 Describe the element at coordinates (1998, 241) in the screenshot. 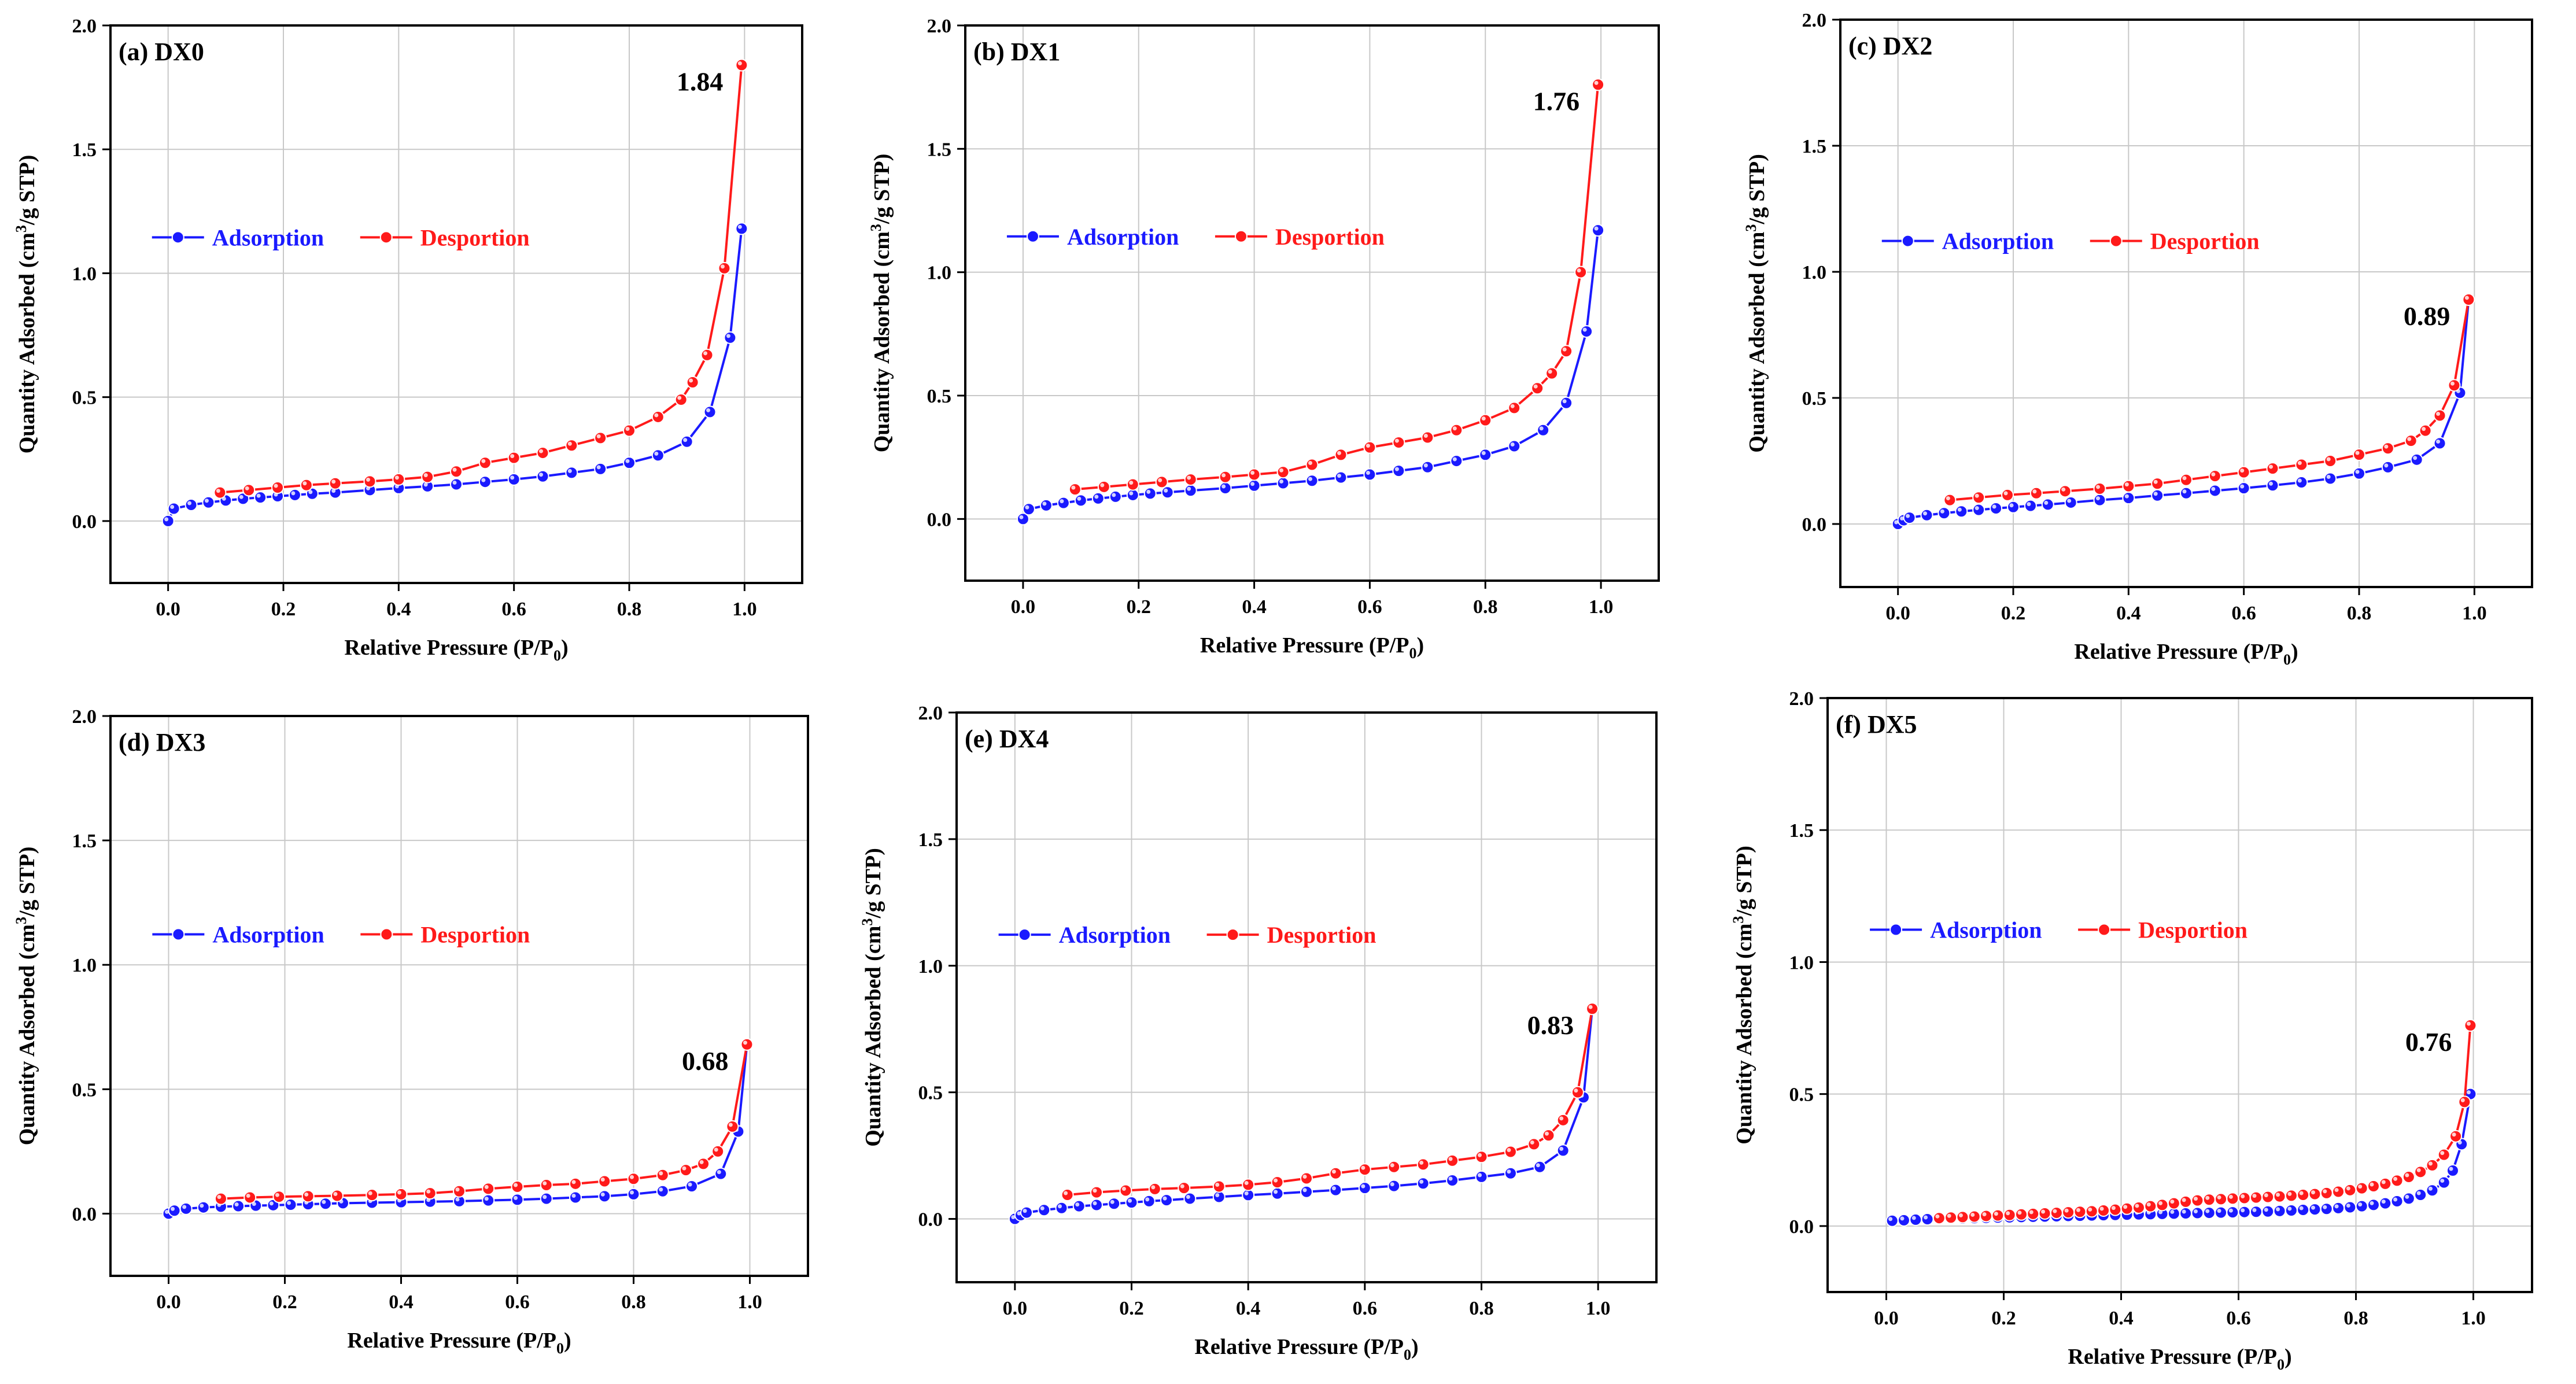

I see `legend-label: Adsorption` at that location.